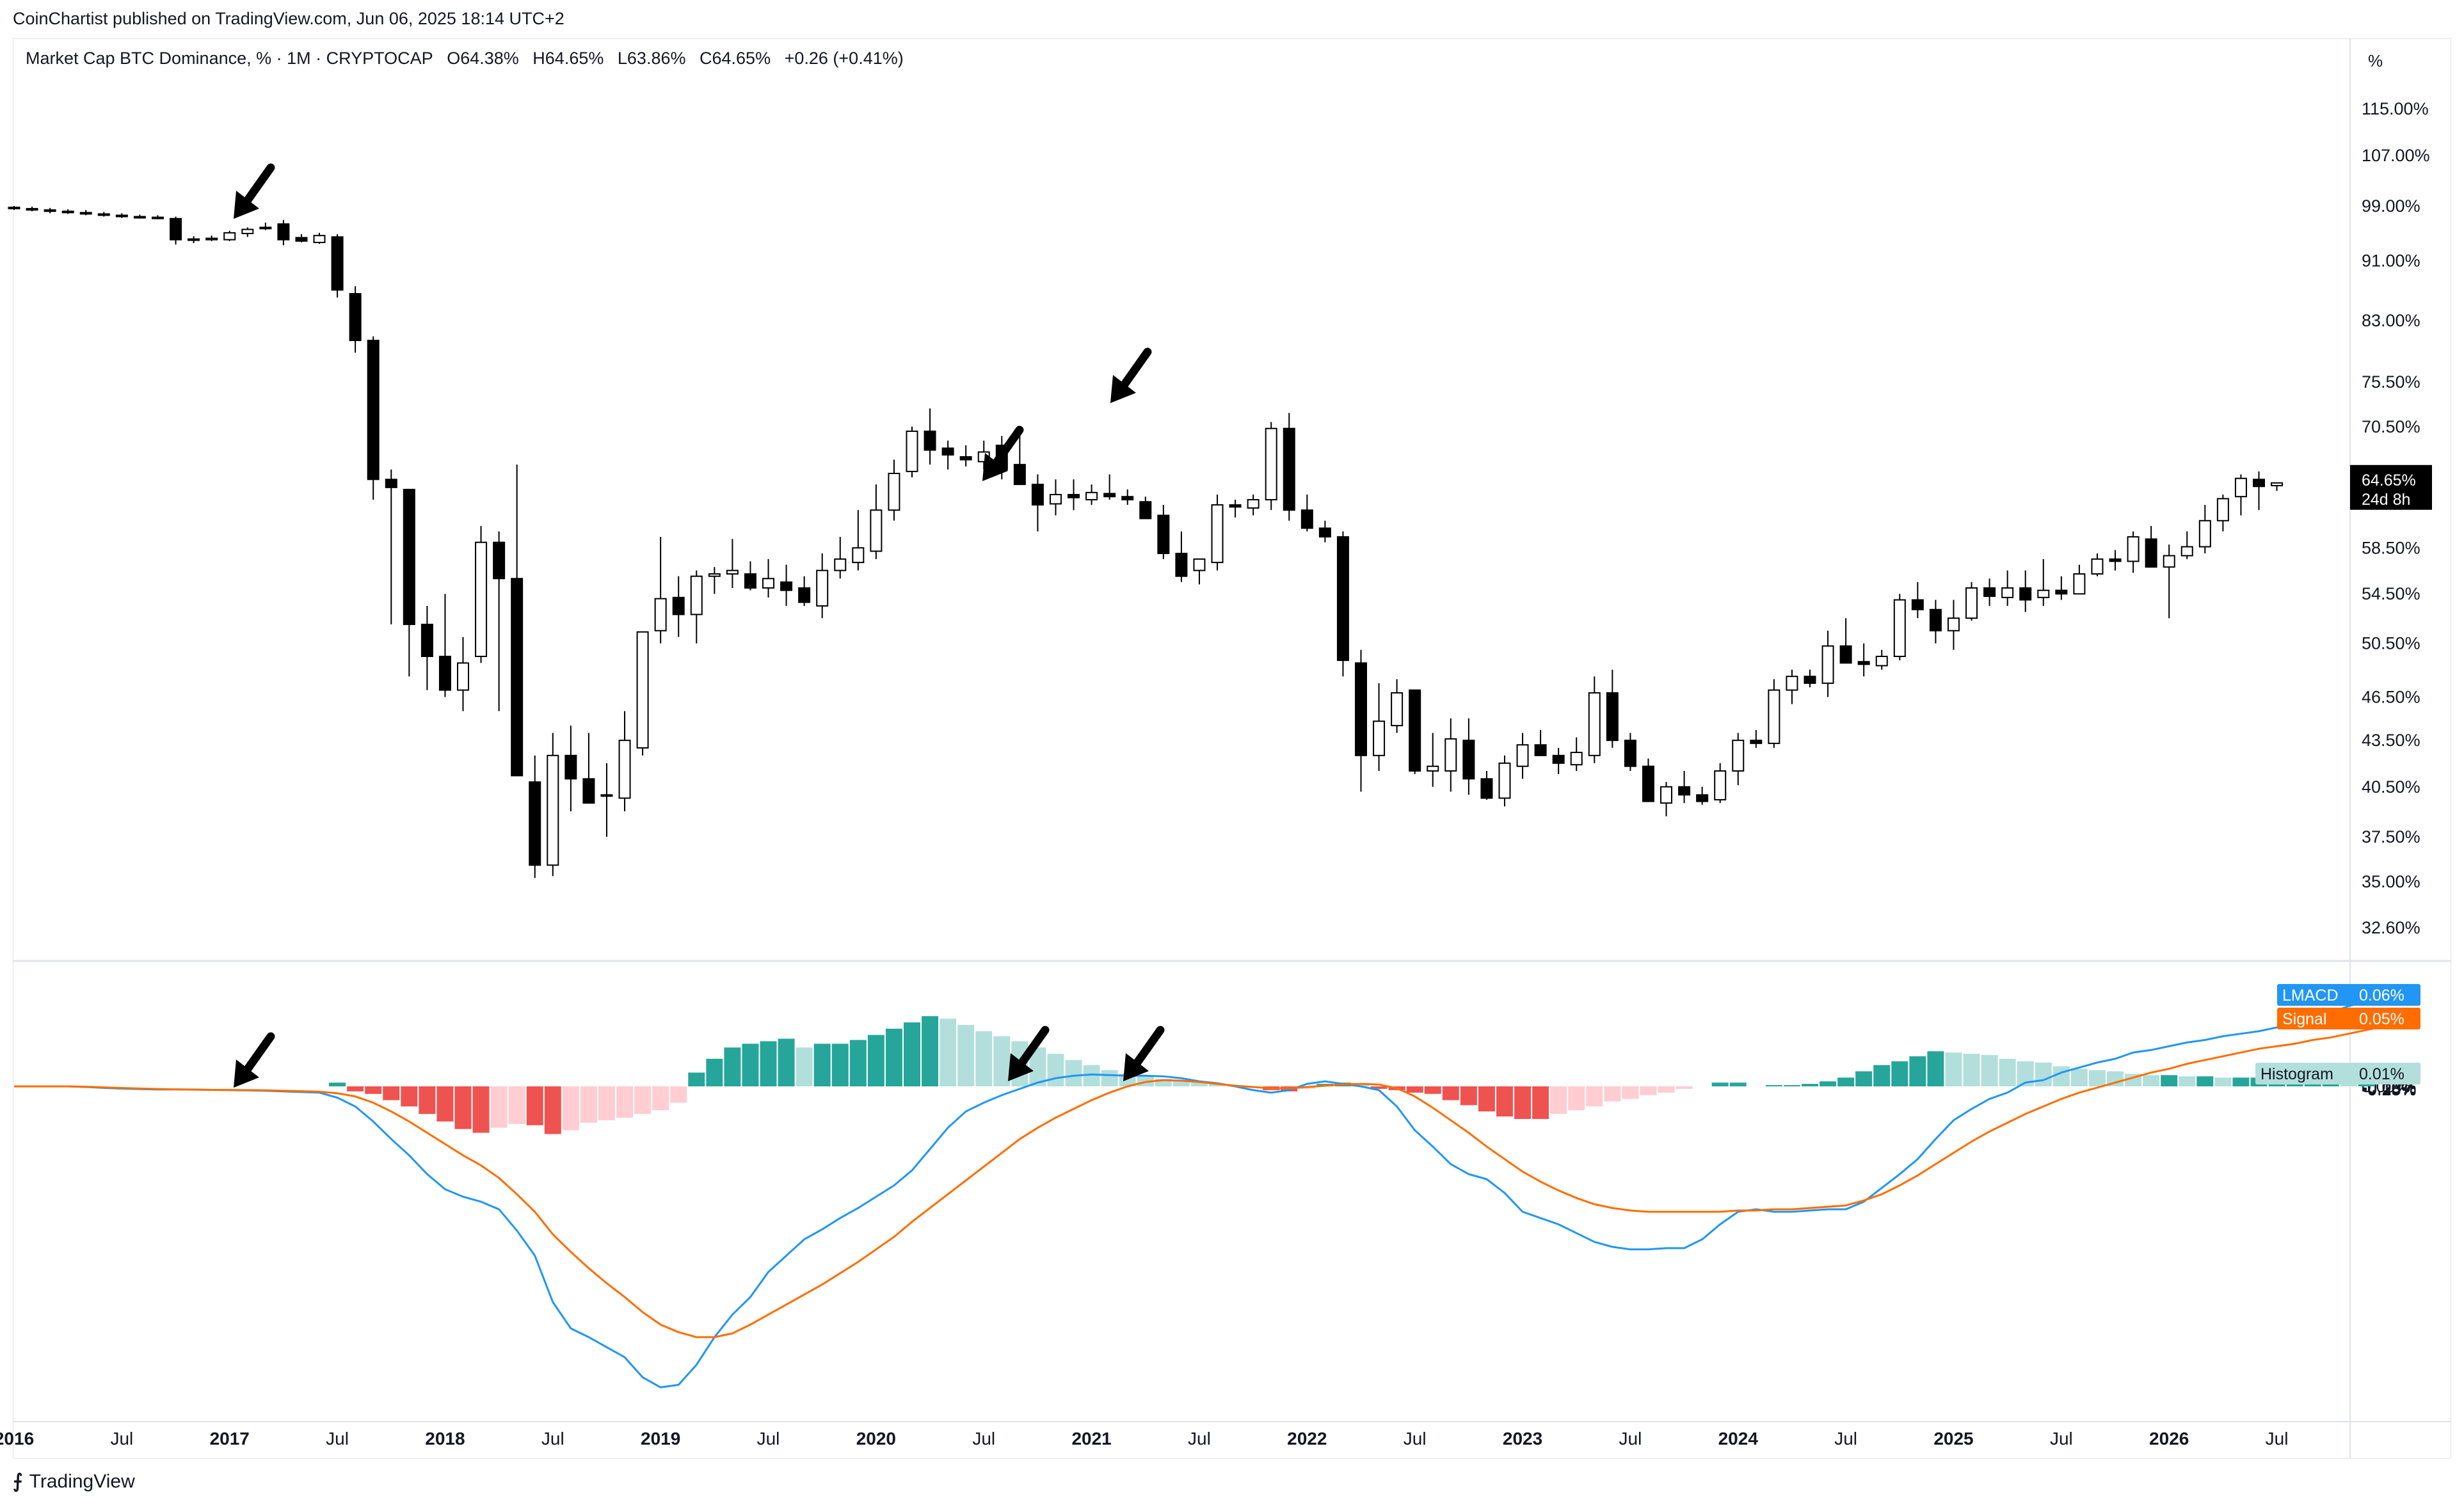  I want to click on tradingview-logo: ⨍ TradingView, so click(74, 1481).